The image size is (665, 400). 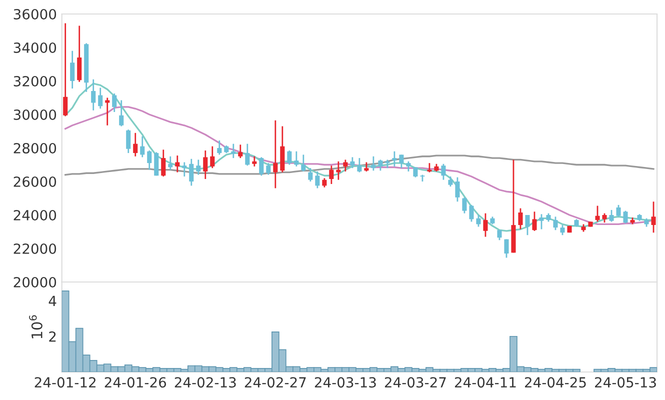 I want to click on y-tick-label: 30000, so click(x=35, y=114).